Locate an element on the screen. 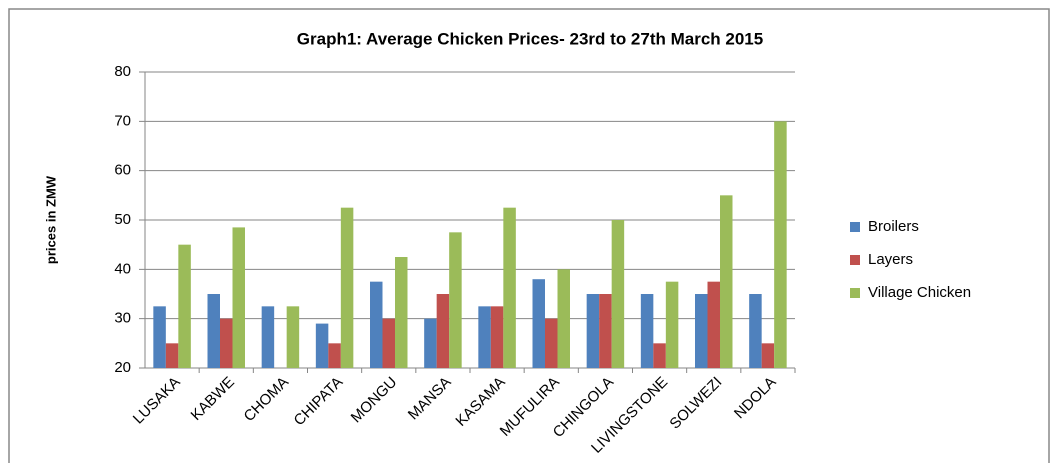 This screenshot has width=1059, height=463. legend-label: Village Chicken is located at coordinates (919, 292).